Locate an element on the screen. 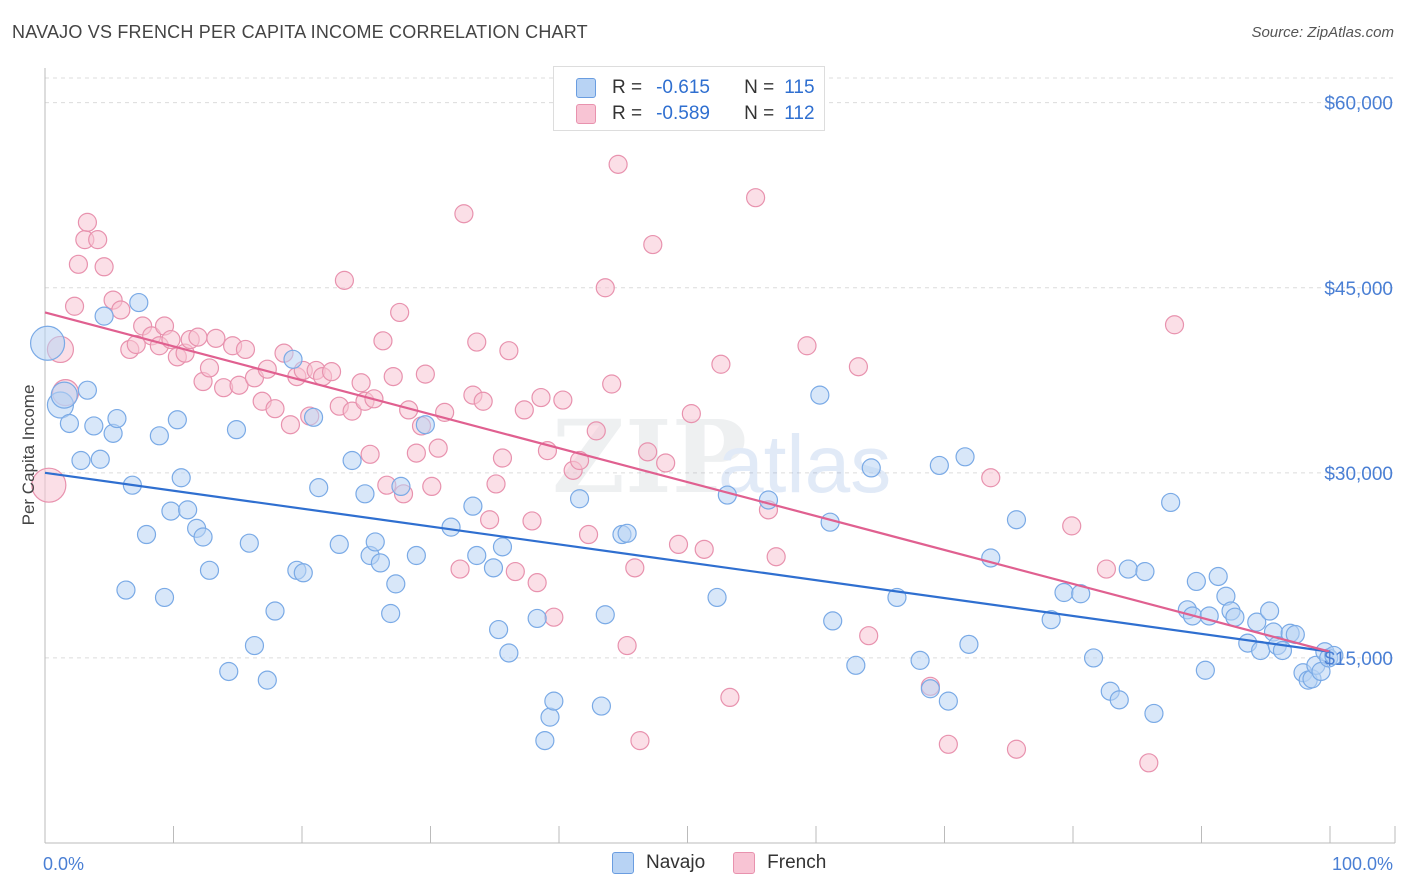  stats-legend: R = -0.615 N = 115 R = -0.589 N = 112 is located at coordinates (689, 98).